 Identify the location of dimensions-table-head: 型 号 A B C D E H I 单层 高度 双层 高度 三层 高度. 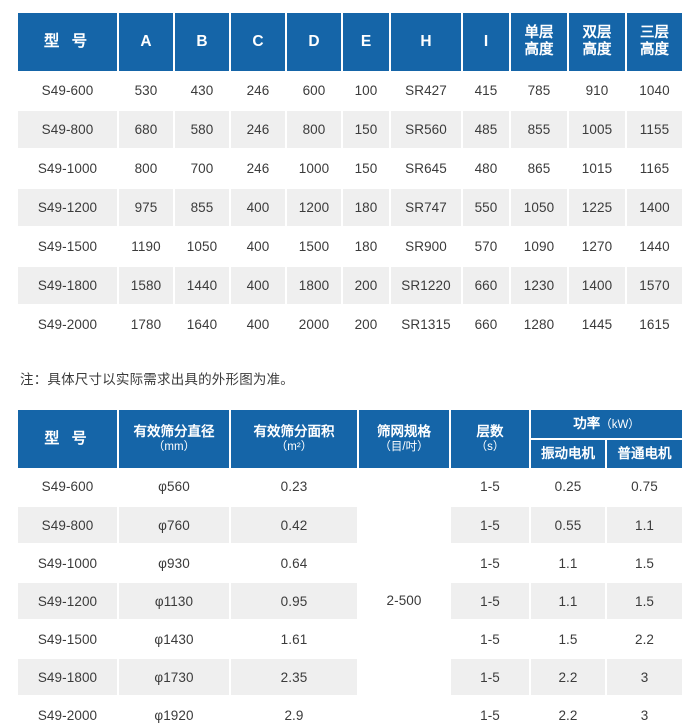
(350, 42).